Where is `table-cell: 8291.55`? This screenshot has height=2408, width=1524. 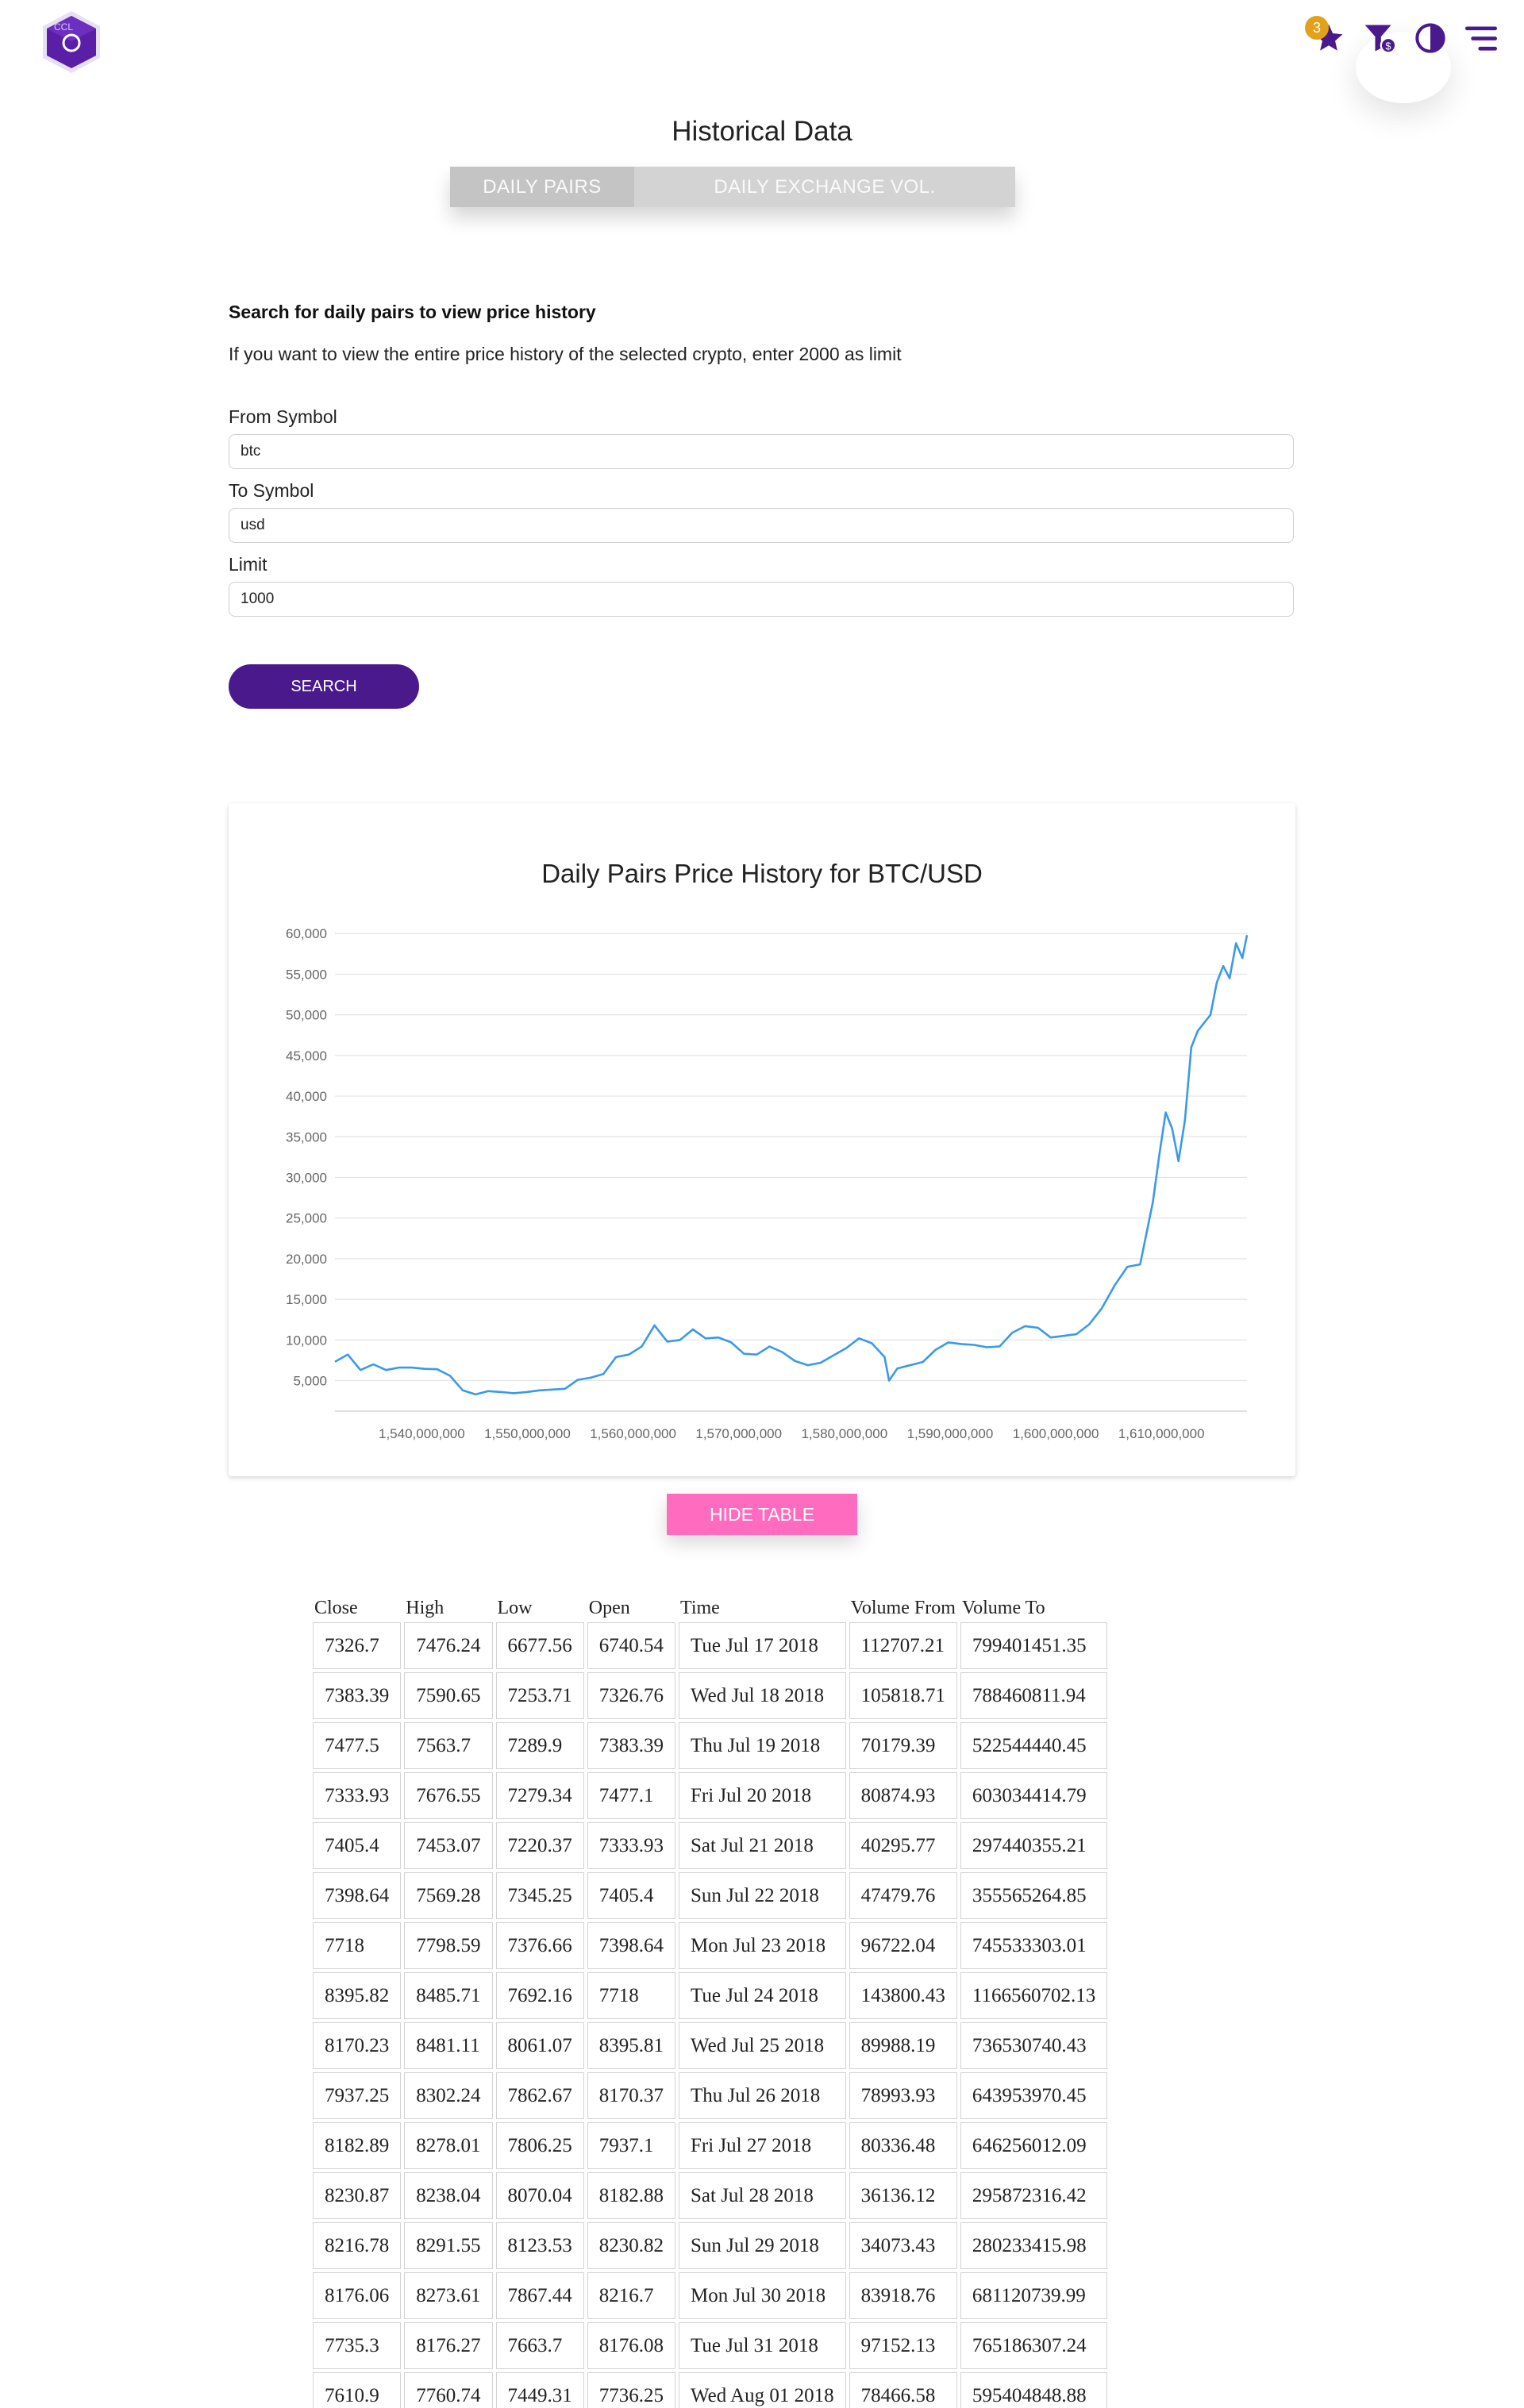 table-cell: 8291.55 is located at coordinates (448, 2245).